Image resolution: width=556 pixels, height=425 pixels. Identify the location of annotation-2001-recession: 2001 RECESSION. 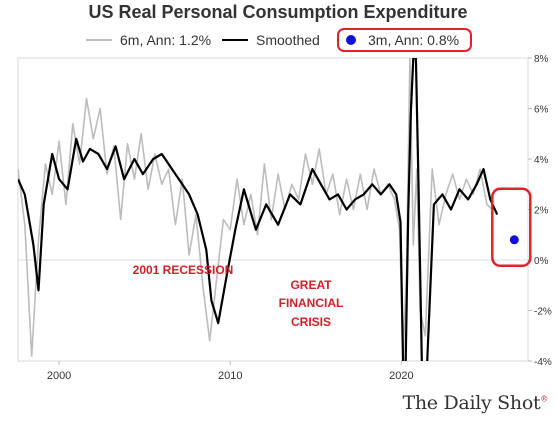
(183, 270).